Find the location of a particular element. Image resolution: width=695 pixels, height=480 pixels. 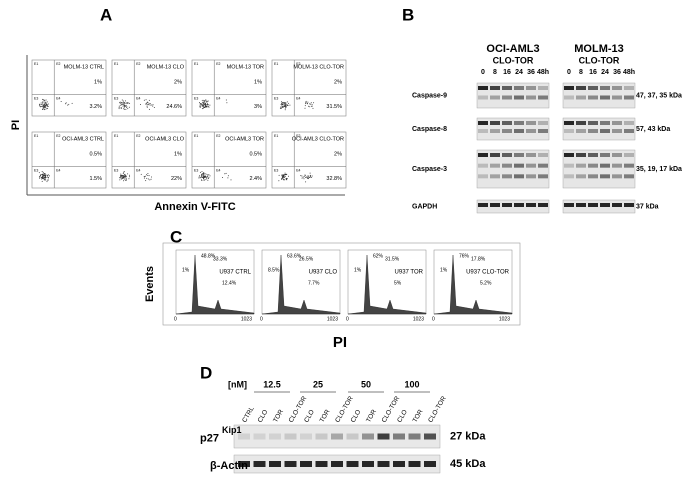

lane-label: TOR is located at coordinates (325, 416).